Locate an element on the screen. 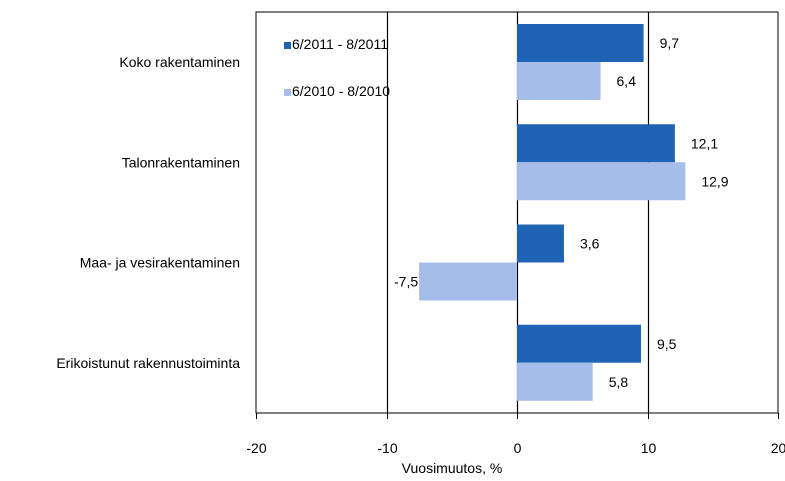 This screenshot has height=481, width=785. data-label: 5,8 is located at coordinates (619, 382).